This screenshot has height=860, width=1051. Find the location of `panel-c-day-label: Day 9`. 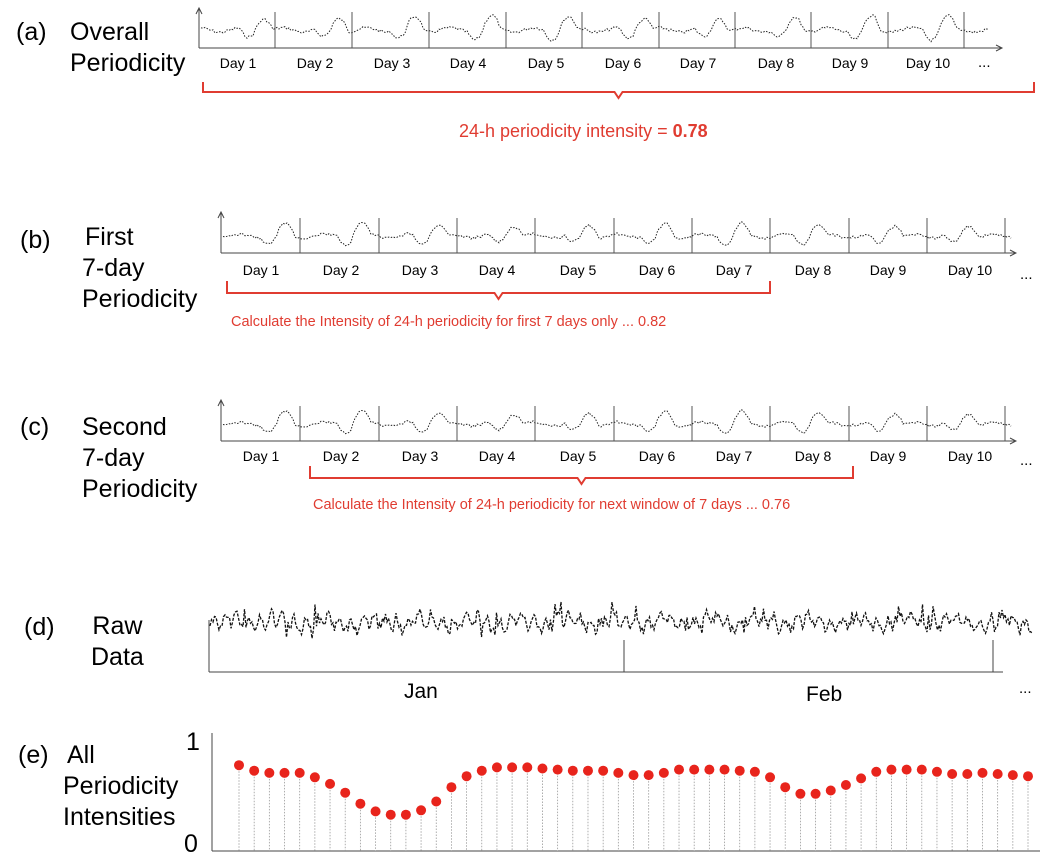

panel-c-day-label: Day 9 is located at coordinates (888, 456).